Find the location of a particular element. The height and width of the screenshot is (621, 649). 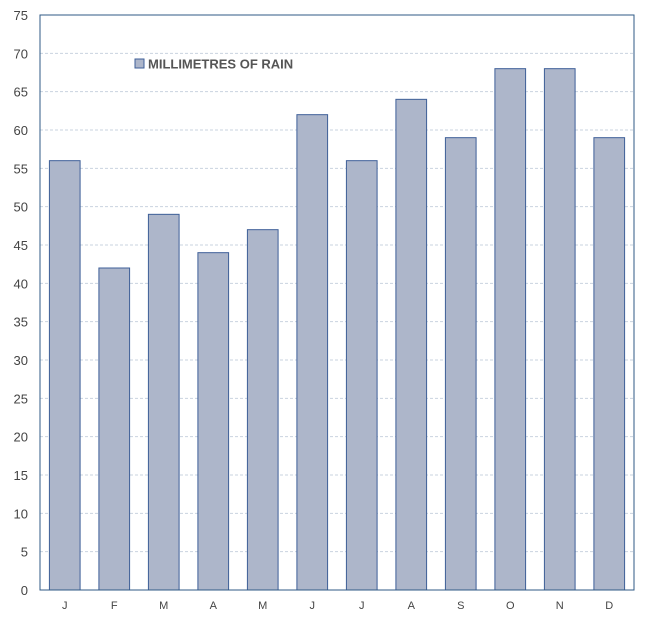

y-tick-label: 25 is located at coordinates (21, 398).